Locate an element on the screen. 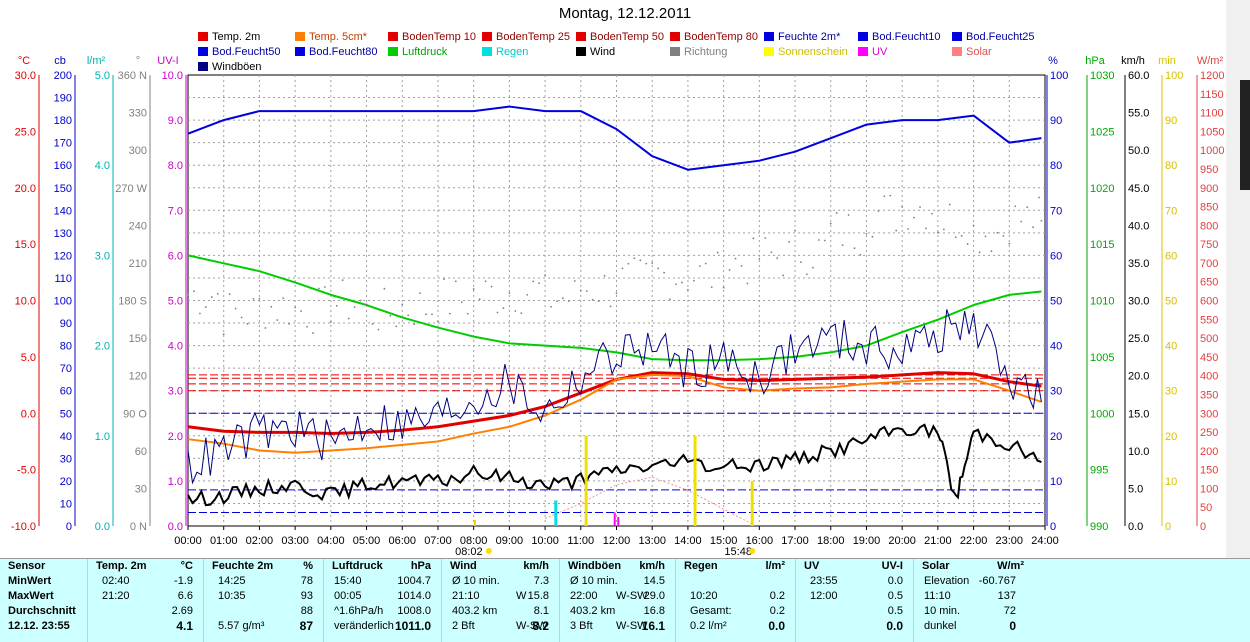  stats-header: Regen is located at coordinates (701, 566).